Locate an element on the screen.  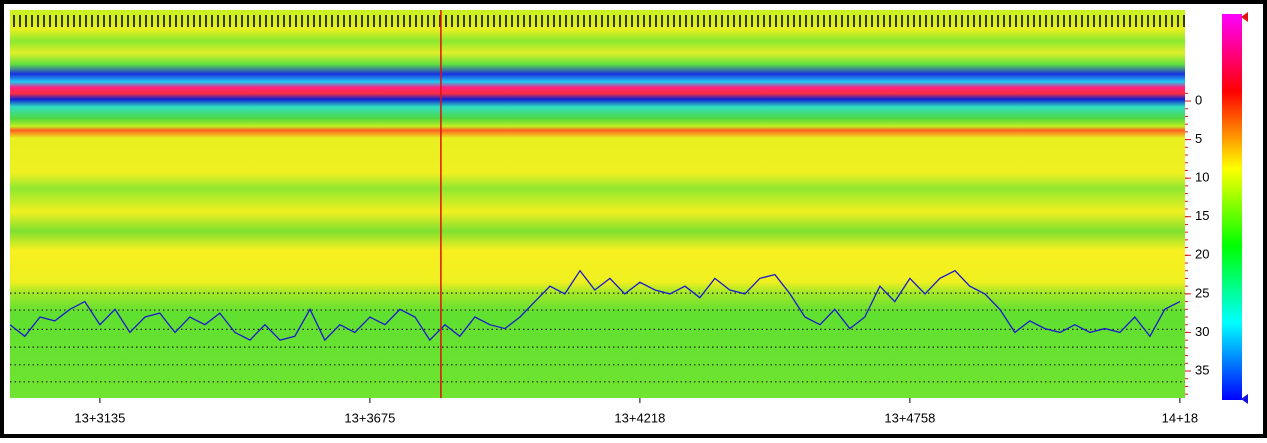
color-bar is located at coordinates (1232, 207).